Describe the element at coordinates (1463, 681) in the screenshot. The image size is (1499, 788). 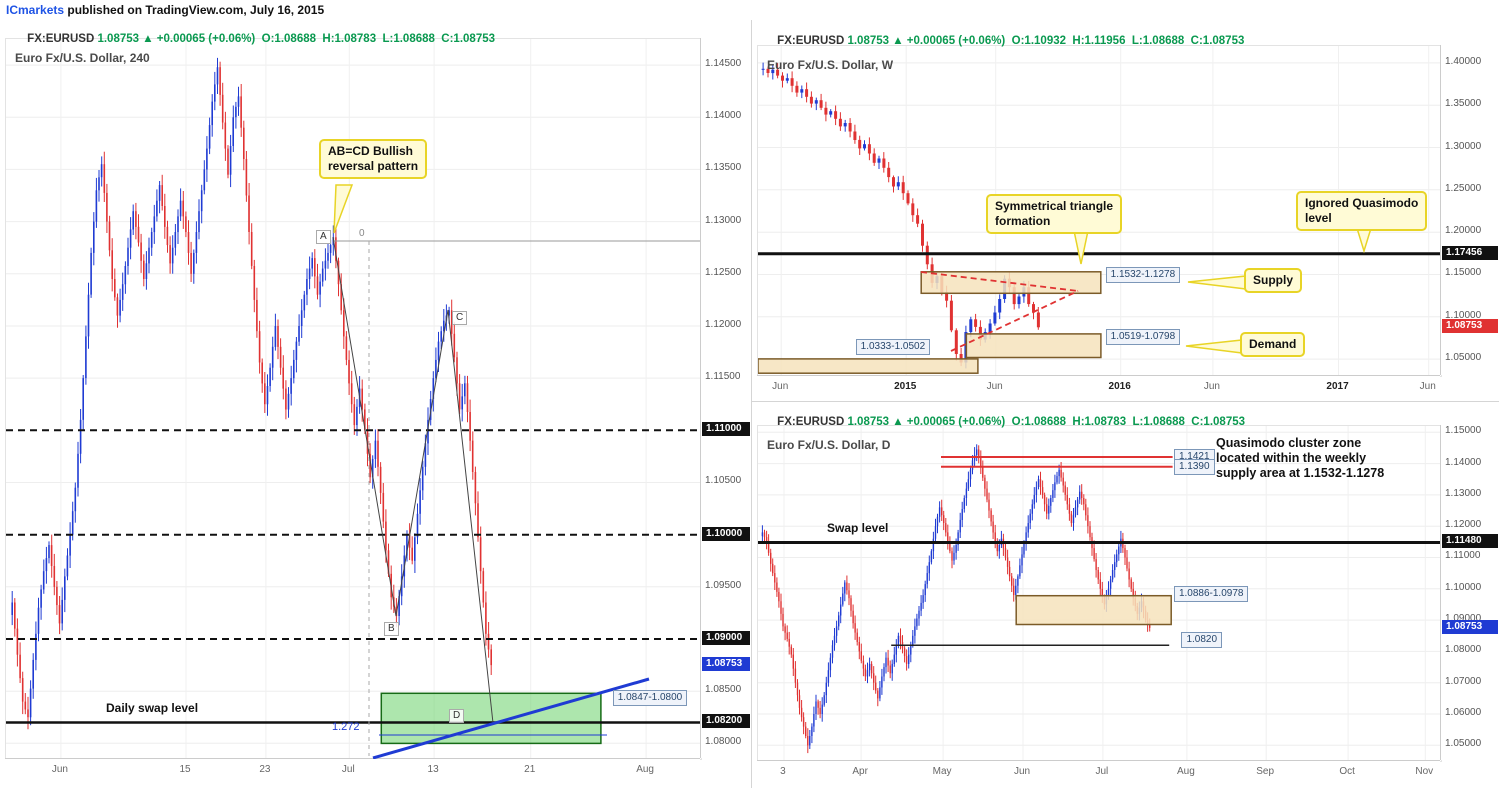
I see `y-axis-tick: 1.07000` at that location.